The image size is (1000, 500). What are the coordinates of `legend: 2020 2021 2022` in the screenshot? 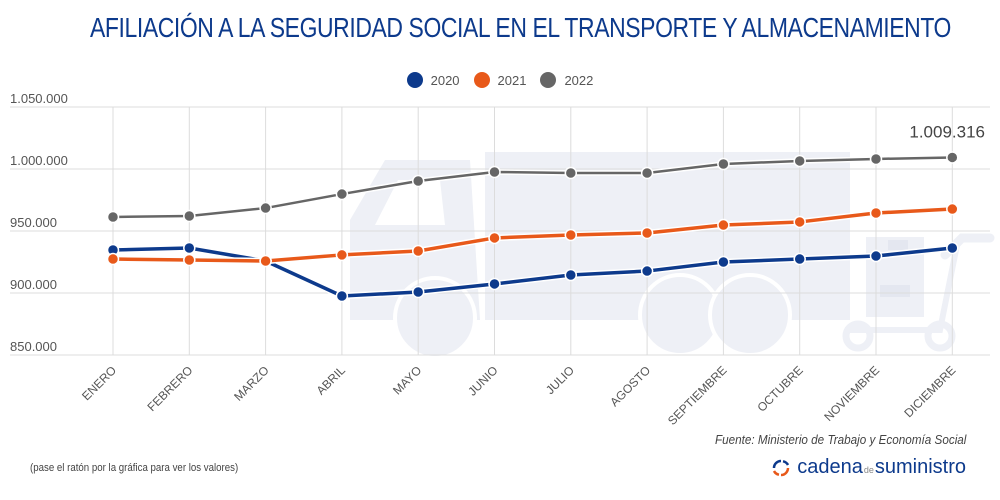 It's located at (500, 80).